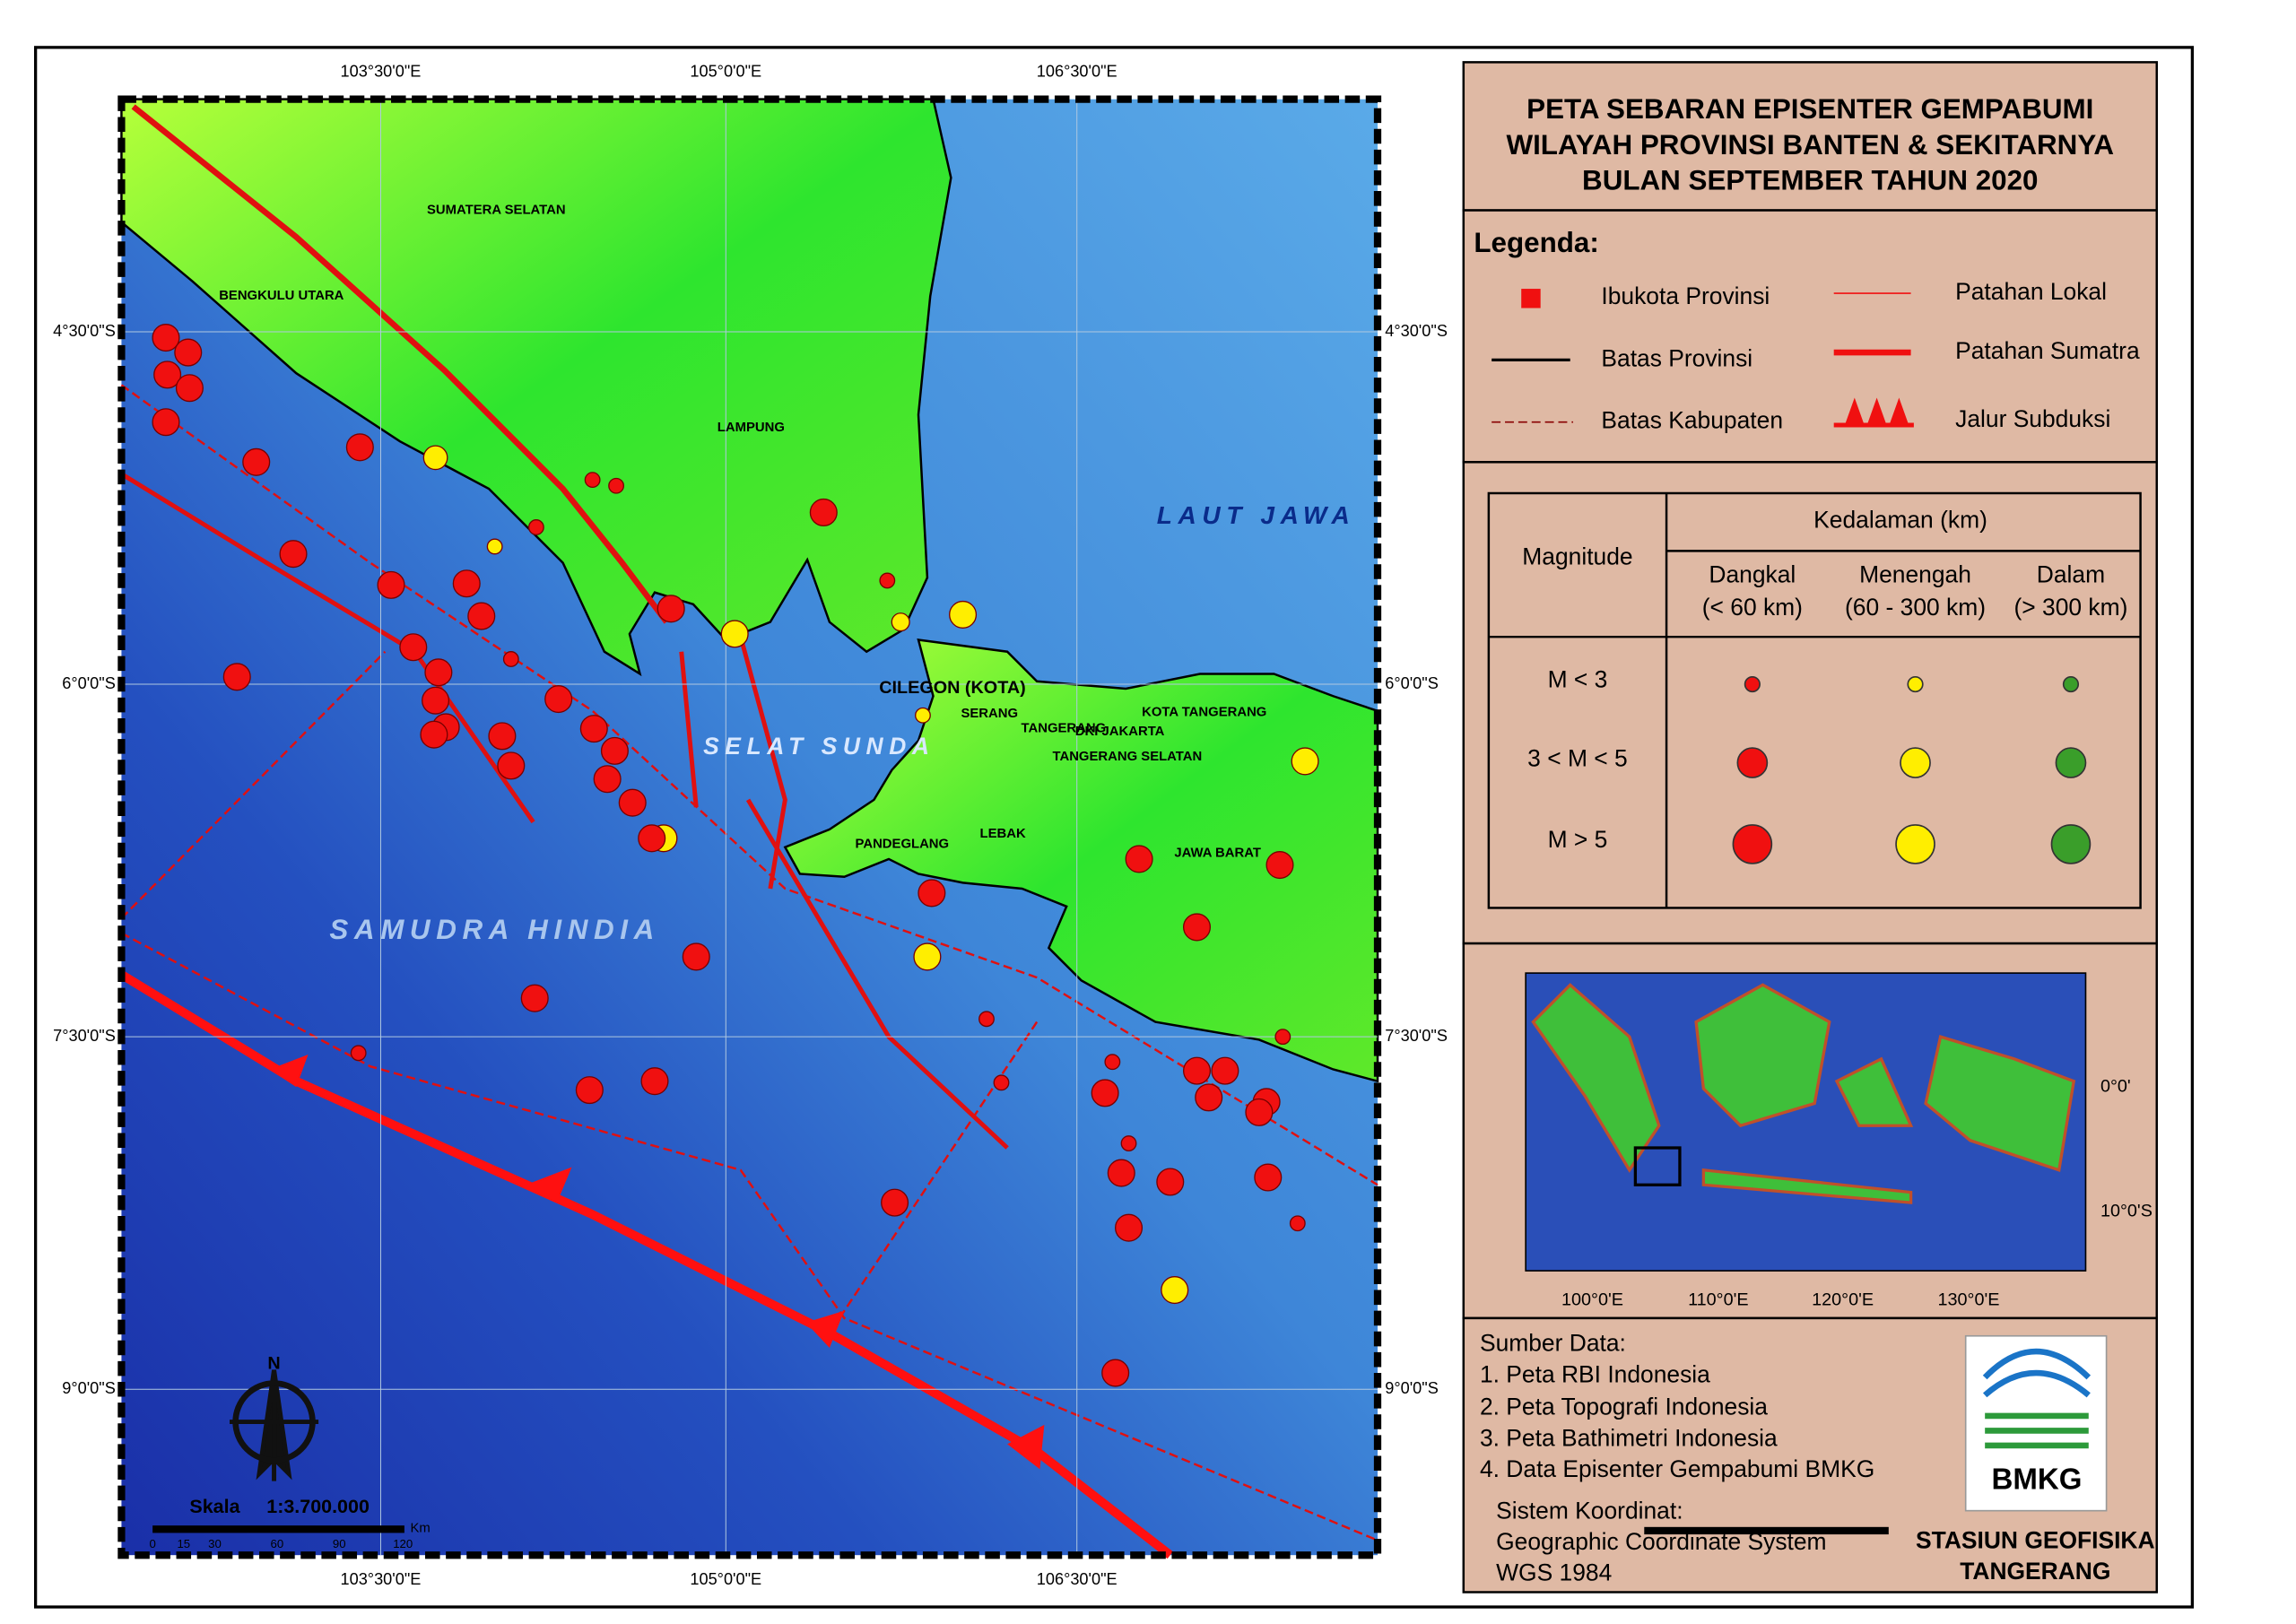  What do you see at coordinates (1814, 700) in the screenshot?
I see `depth-table-grid` at bounding box center [1814, 700].